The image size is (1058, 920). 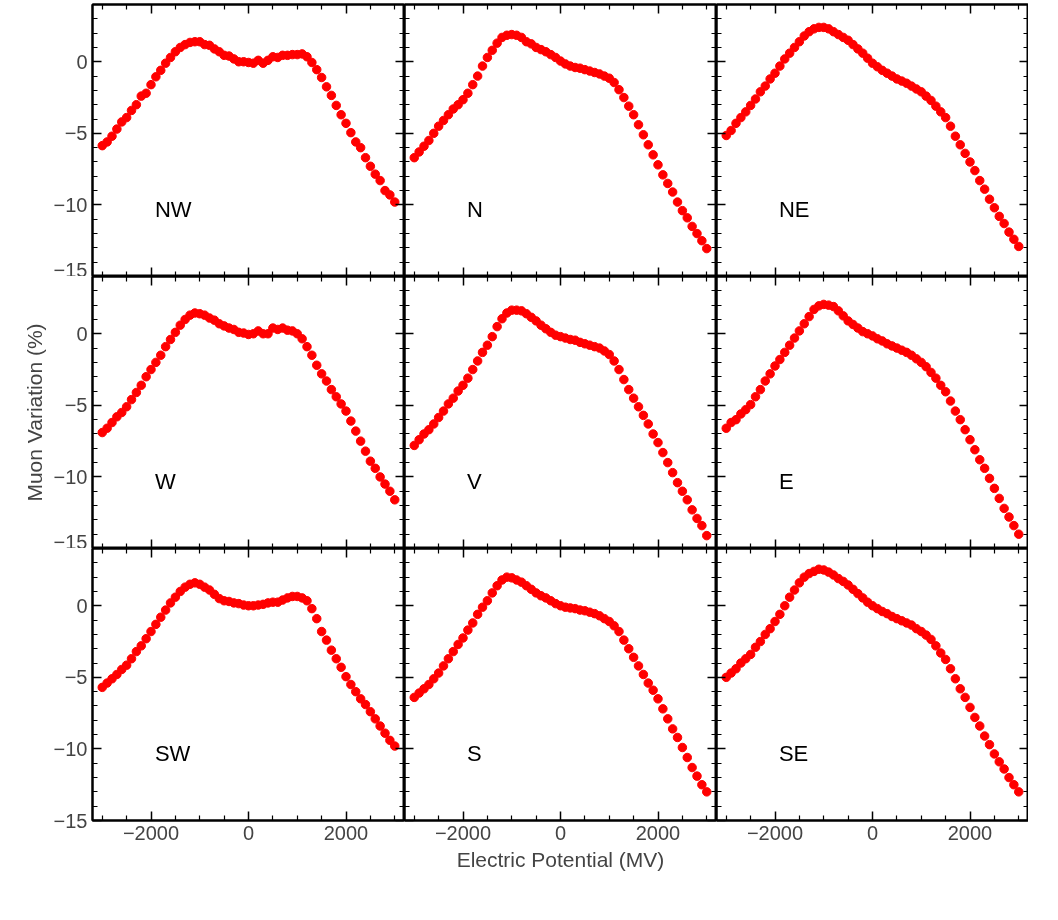 I want to click on x-axis-title: Electric Potential (MV), so click(x=560, y=859).